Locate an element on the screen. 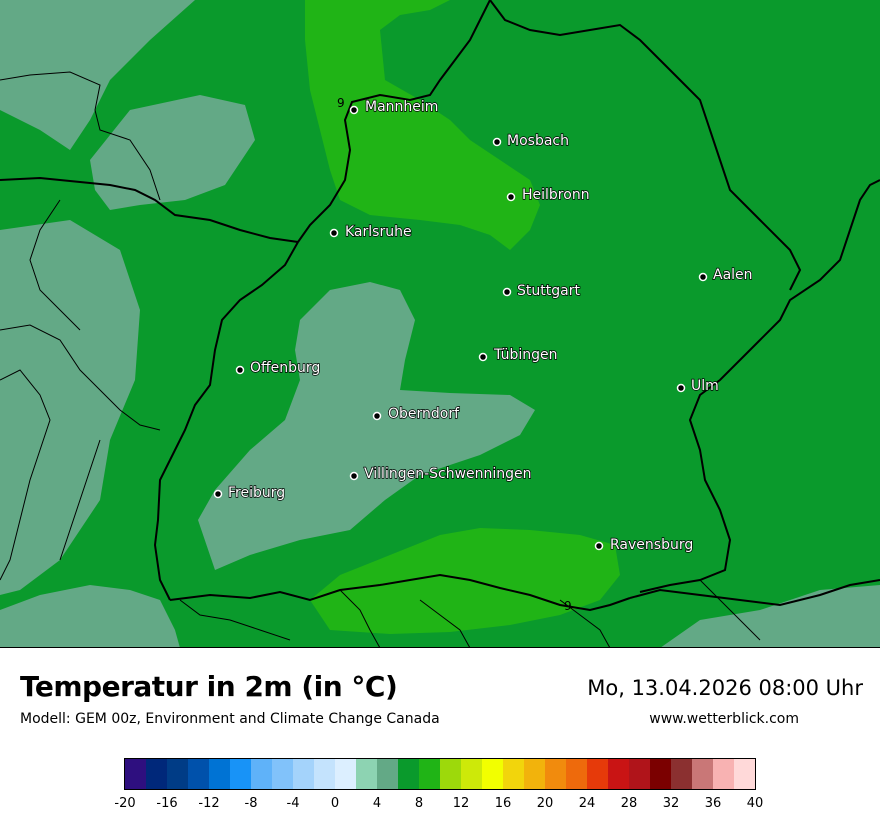 This screenshot has height=830, width=880. city-marker-oberndorf: Oberndorf is located at coordinates (416, 414).